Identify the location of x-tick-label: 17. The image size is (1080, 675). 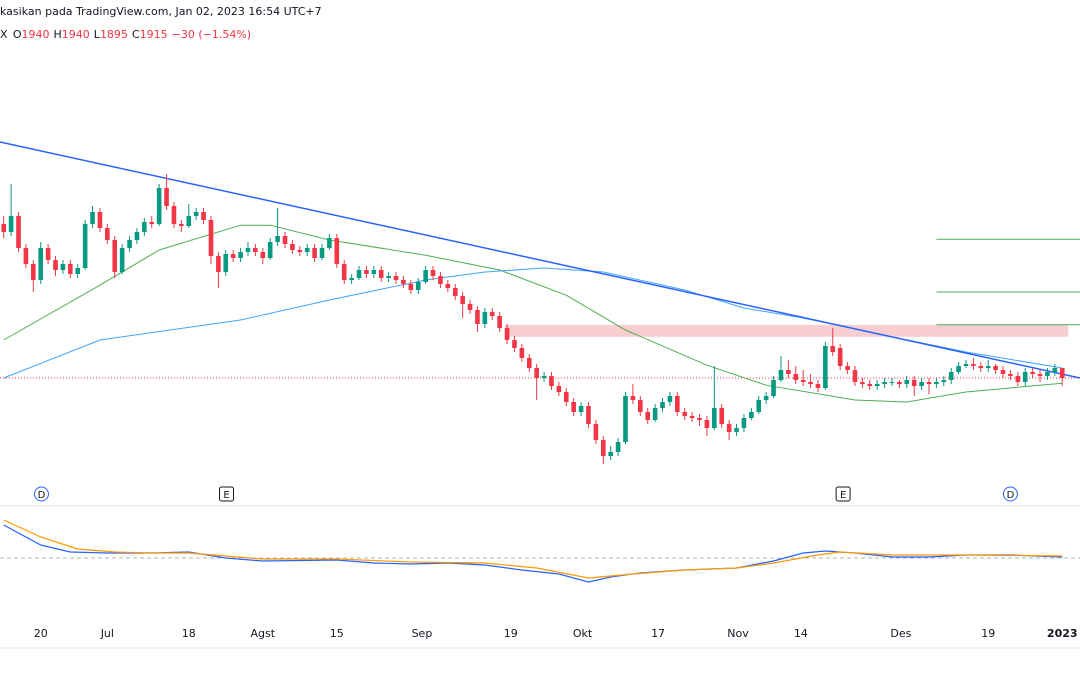
(658, 633).